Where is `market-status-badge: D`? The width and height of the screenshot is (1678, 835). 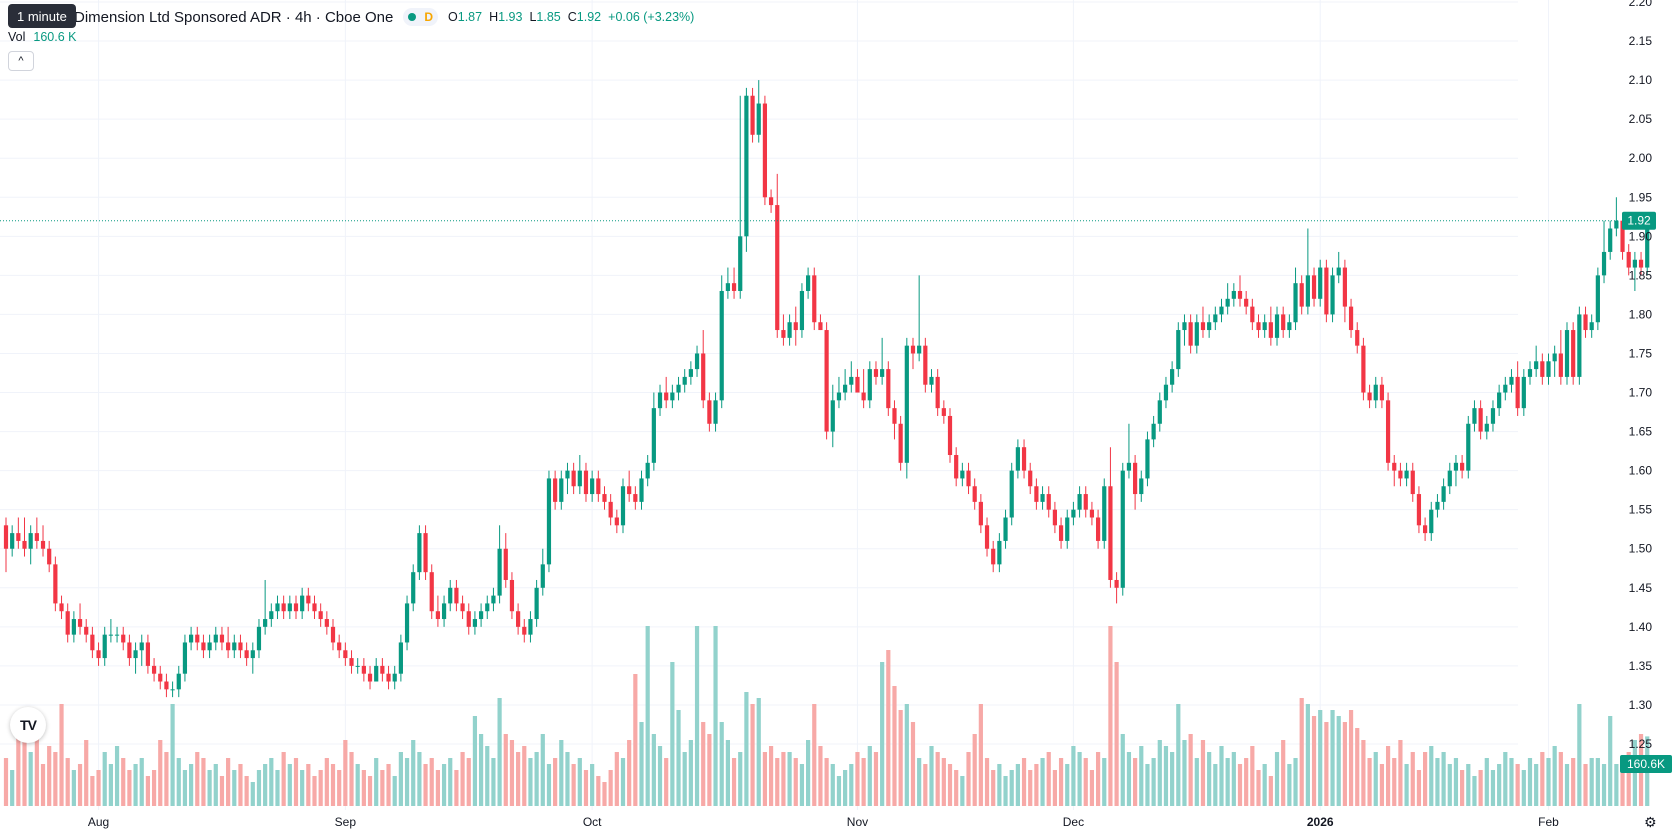 market-status-badge: D is located at coordinates (421, 17).